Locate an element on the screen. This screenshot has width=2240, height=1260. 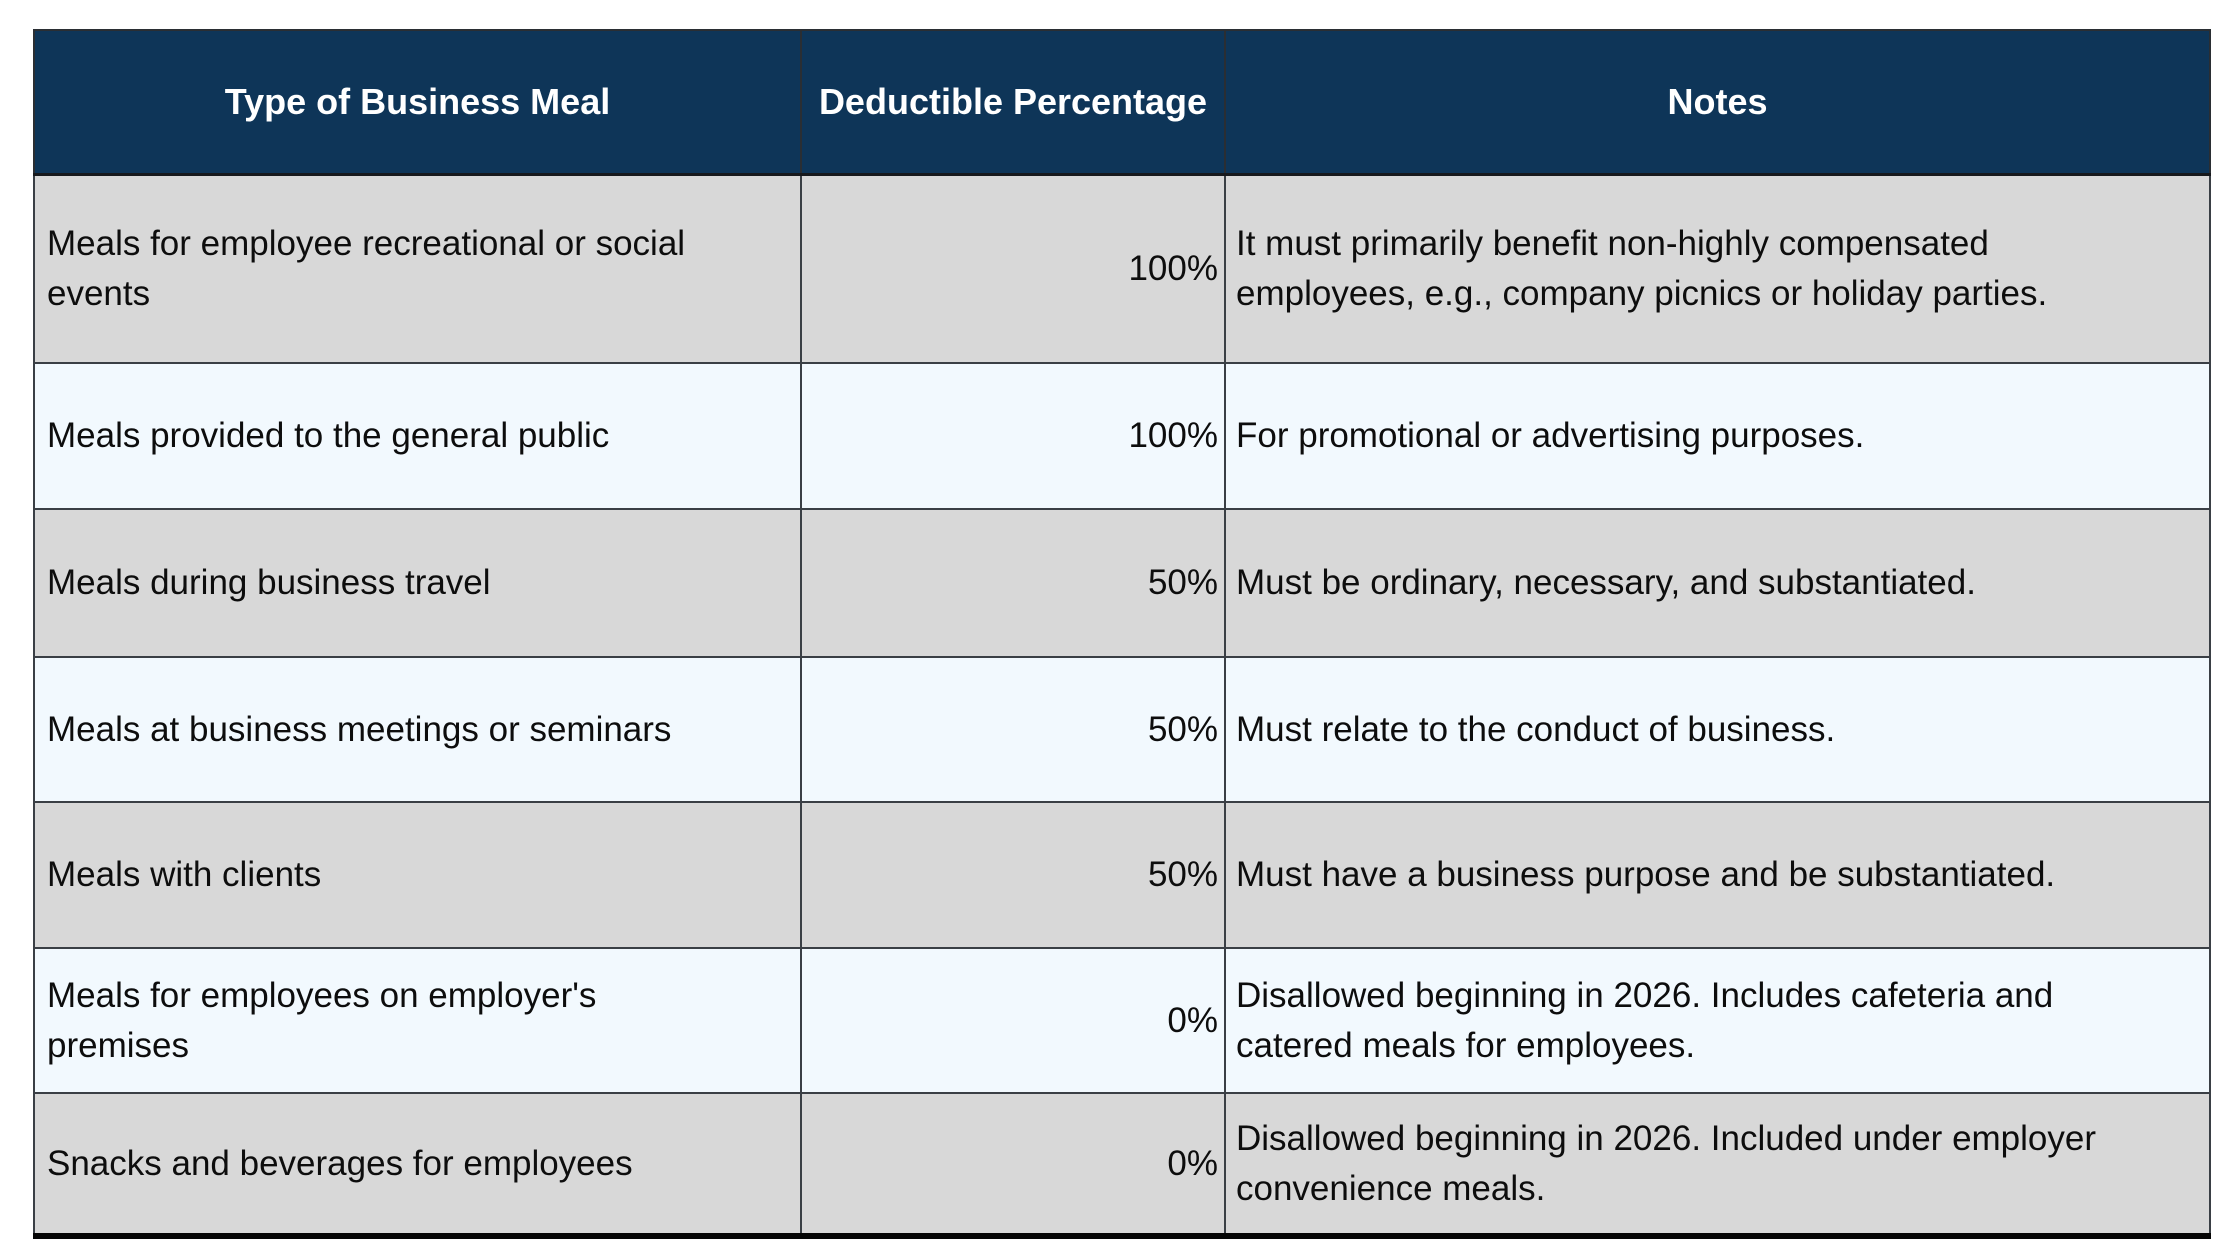
meal-type-cell: Snacks and beverages for employees is located at coordinates (417, 1164).